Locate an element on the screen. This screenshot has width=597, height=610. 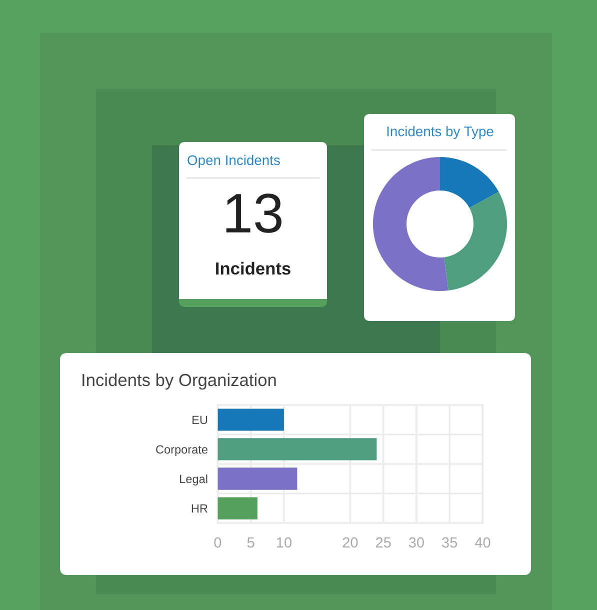
x-tick-label: 40 is located at coordinates (482, 542).